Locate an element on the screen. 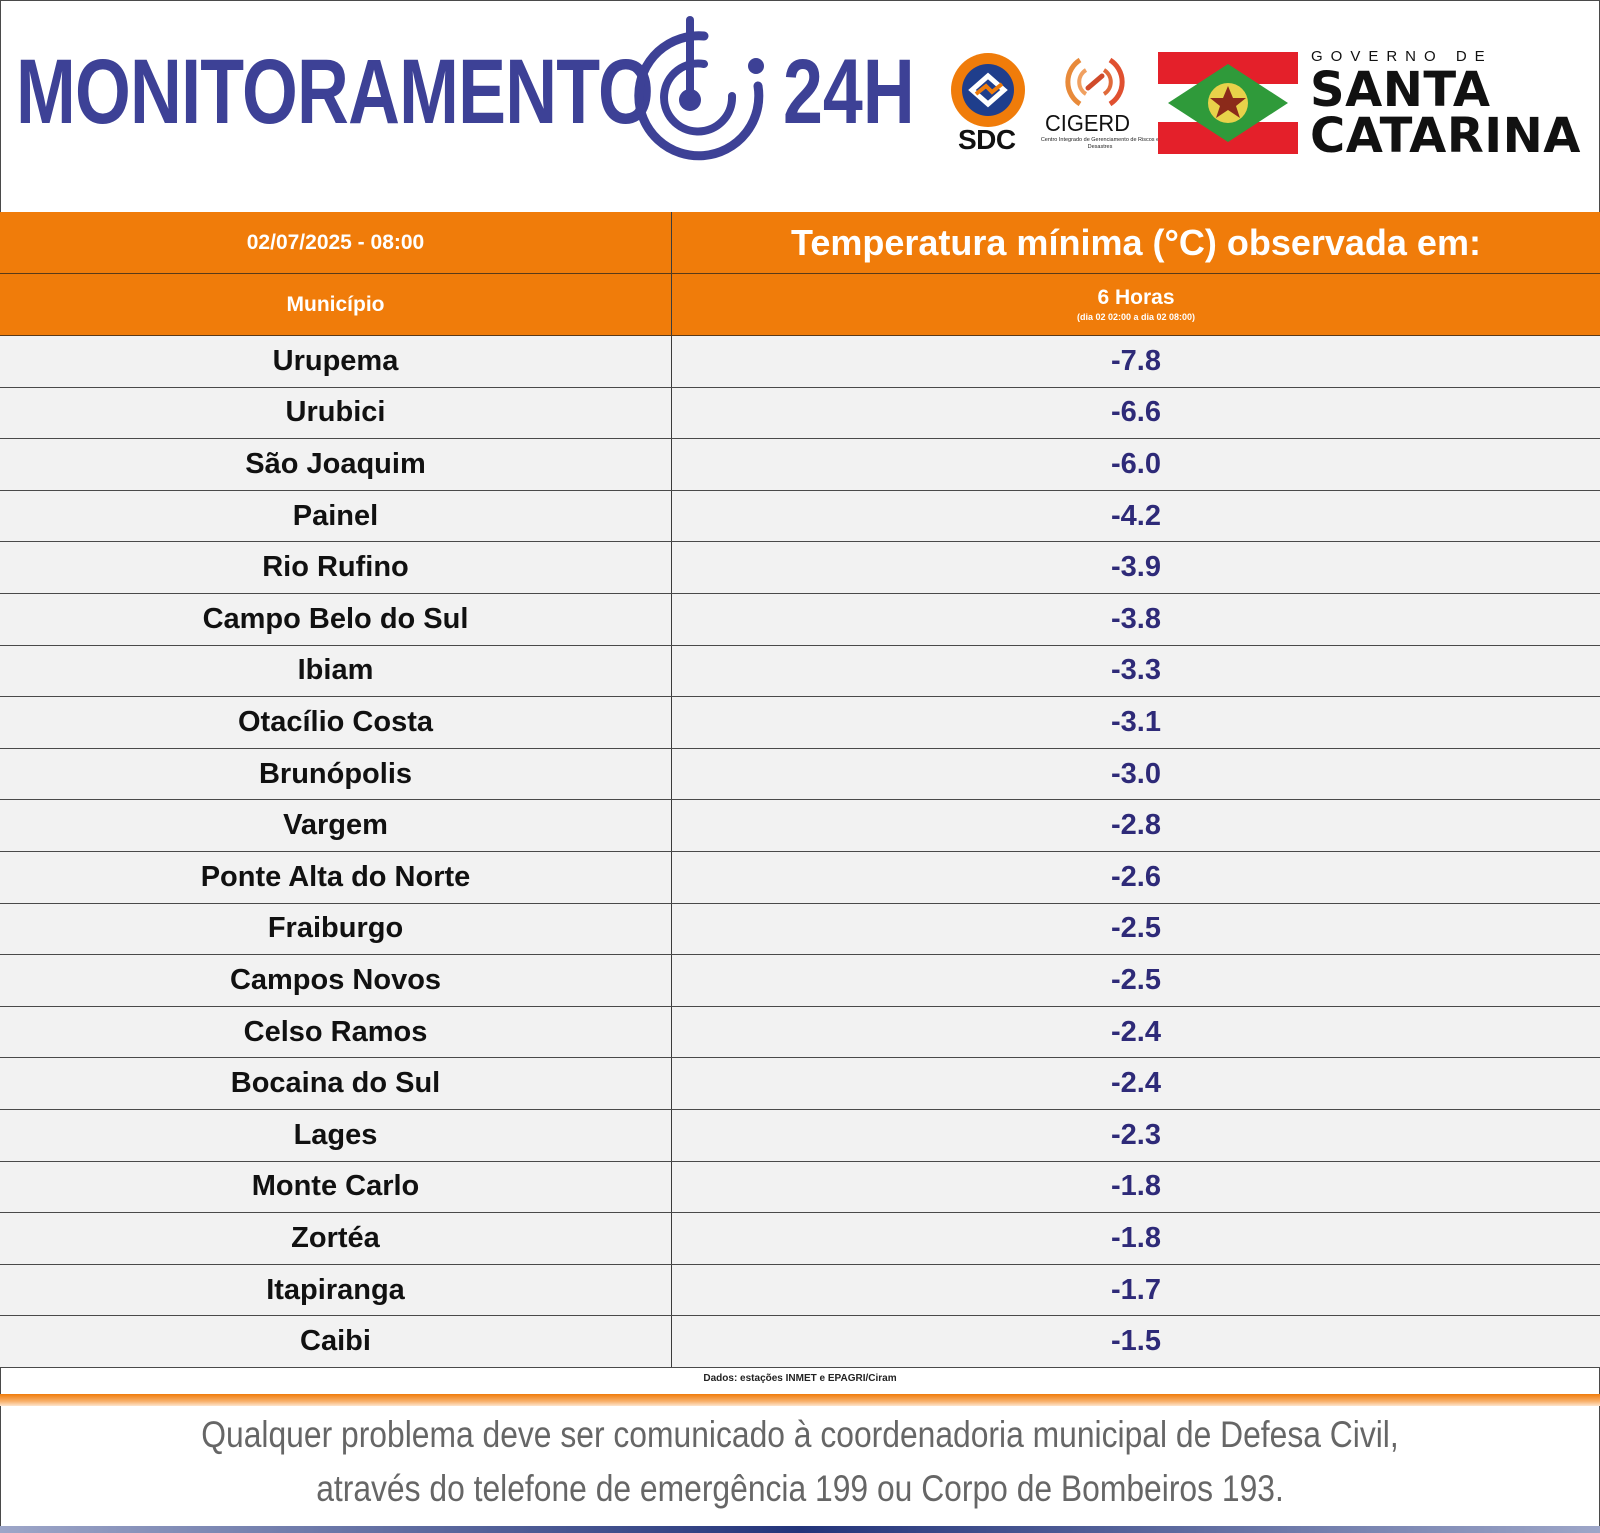 Image resolution: width=1600 pixels, height=1533 pixels. state-name-line1: SANTA is located at coordinates (1400, 90).